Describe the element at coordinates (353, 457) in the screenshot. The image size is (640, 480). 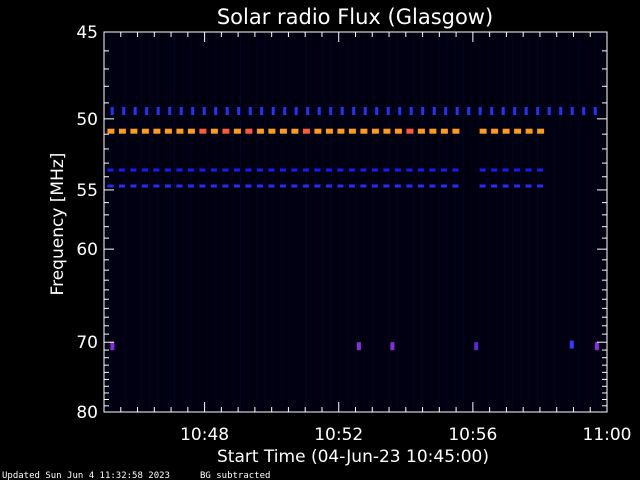
I see `x-axis-label: Start Time (04-Jun-23 10:45:00)` at that location.